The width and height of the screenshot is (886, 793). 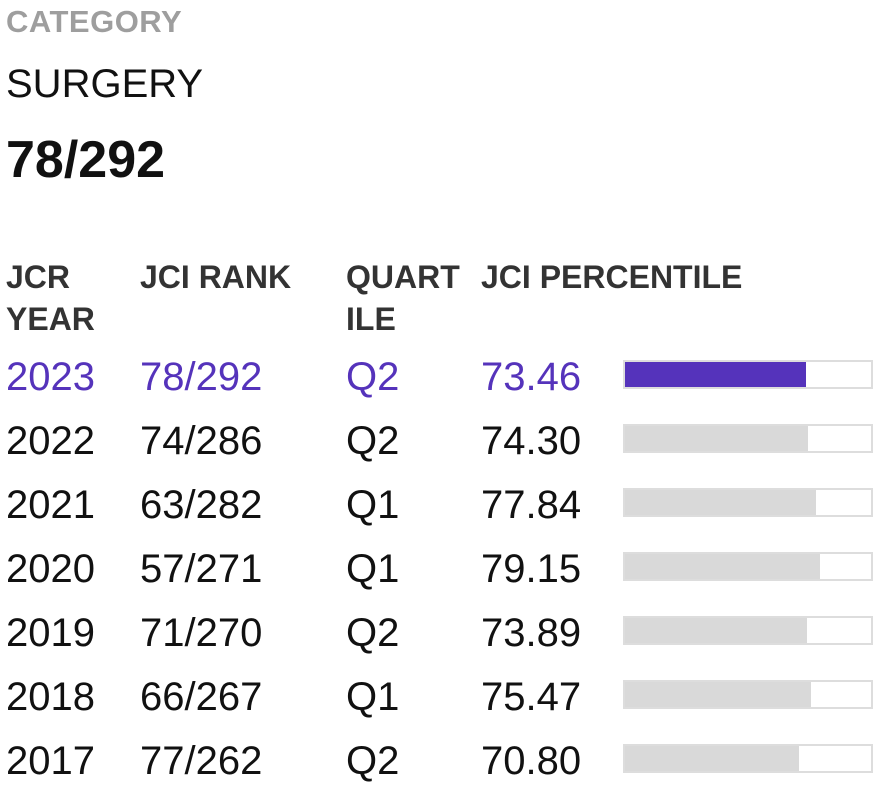 What do you see at coordinates (531, 505) in the screenshot?
I see `row-percentile: 77.84` at bounding box center [531, 505].